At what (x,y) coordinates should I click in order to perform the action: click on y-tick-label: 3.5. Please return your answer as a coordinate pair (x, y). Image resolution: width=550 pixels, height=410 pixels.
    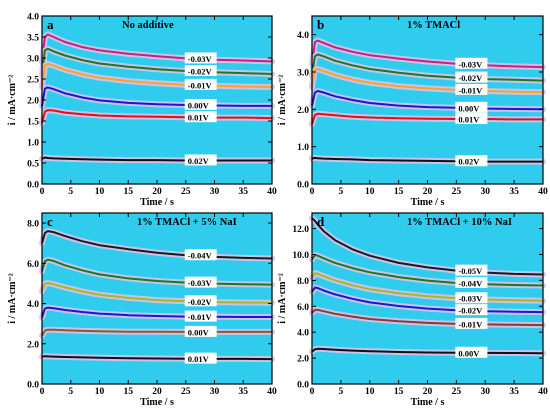
    Looking at the image, I should click on (33, 39).